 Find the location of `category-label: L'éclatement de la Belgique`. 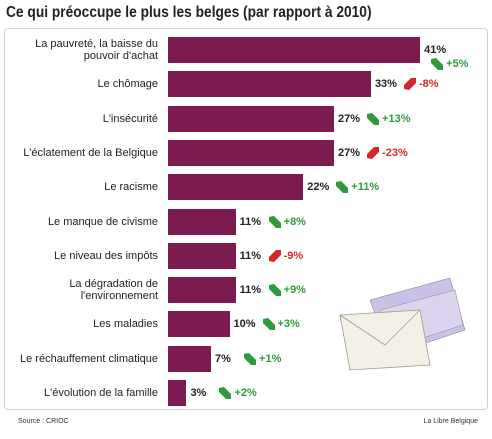

category-label: L'éclatement de la Belgique is located at coordinates (90, 152).